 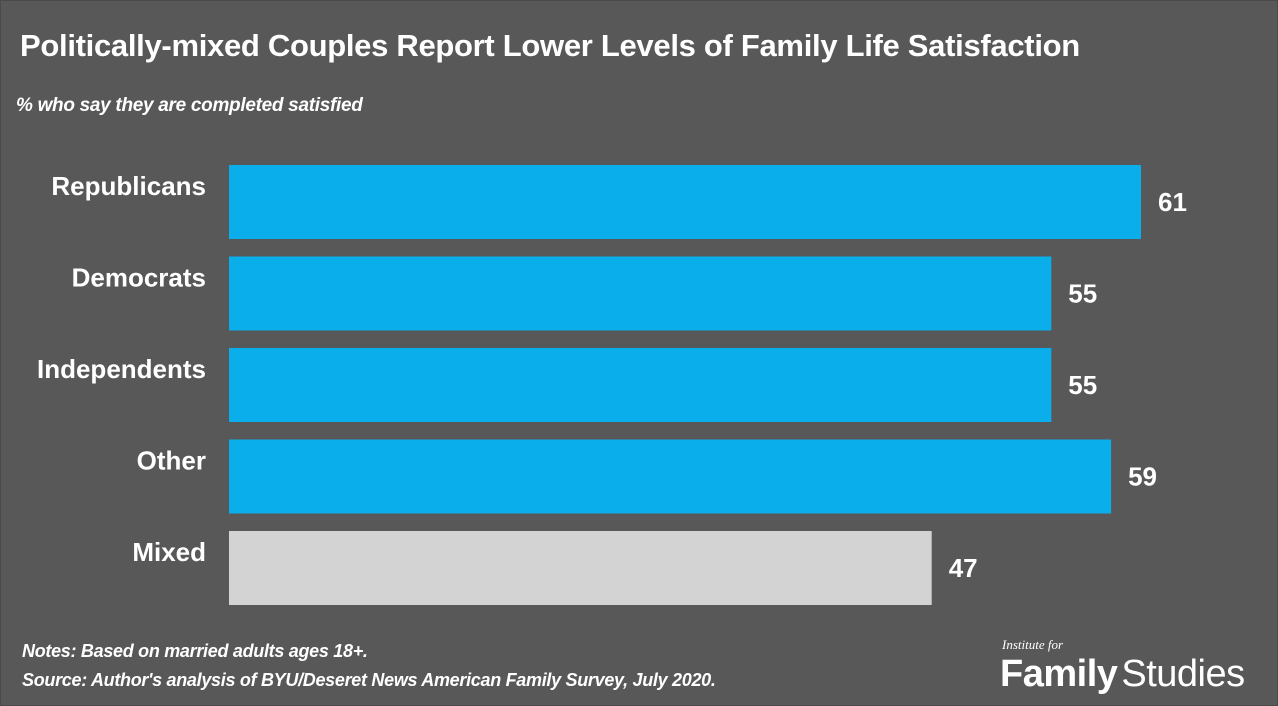 What do you see at coordinates (580, 568) in the screenshot?
I see `bar-mixed` at bounding box center [580, 568].